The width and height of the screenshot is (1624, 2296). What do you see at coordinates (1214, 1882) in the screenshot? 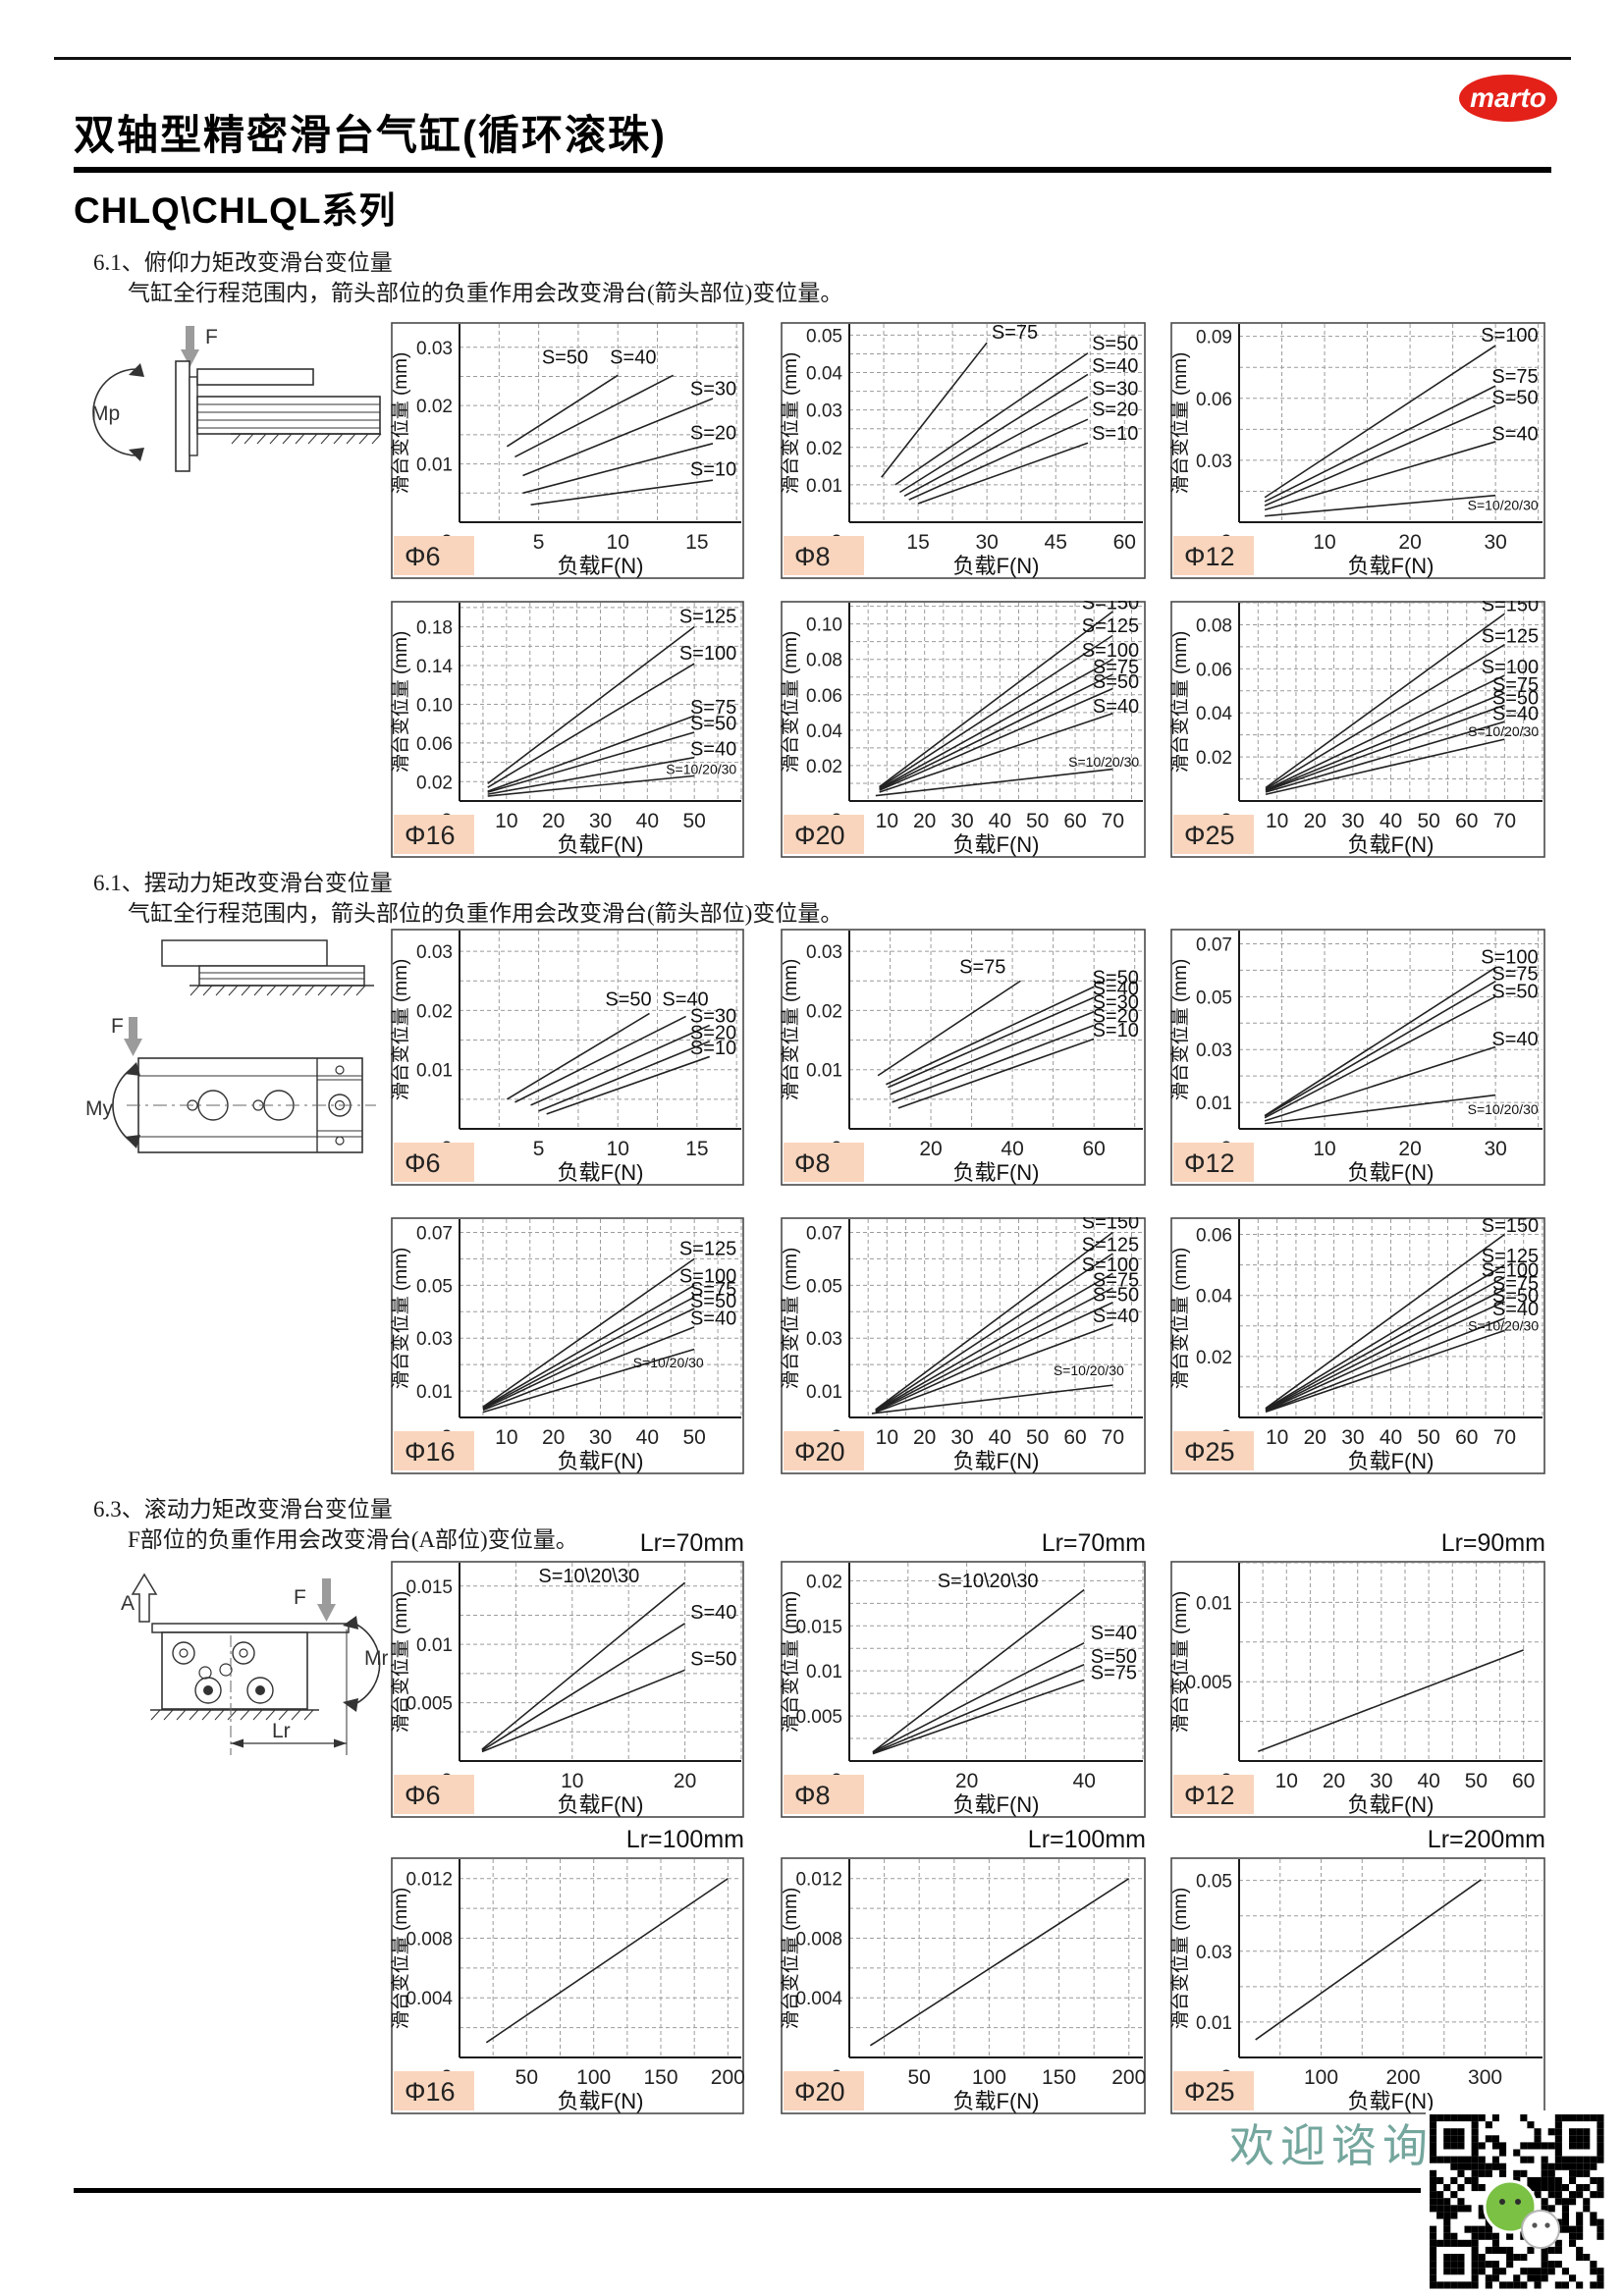
I see `y-tick-label: 0.05` at bounding box center [1214, 1882].